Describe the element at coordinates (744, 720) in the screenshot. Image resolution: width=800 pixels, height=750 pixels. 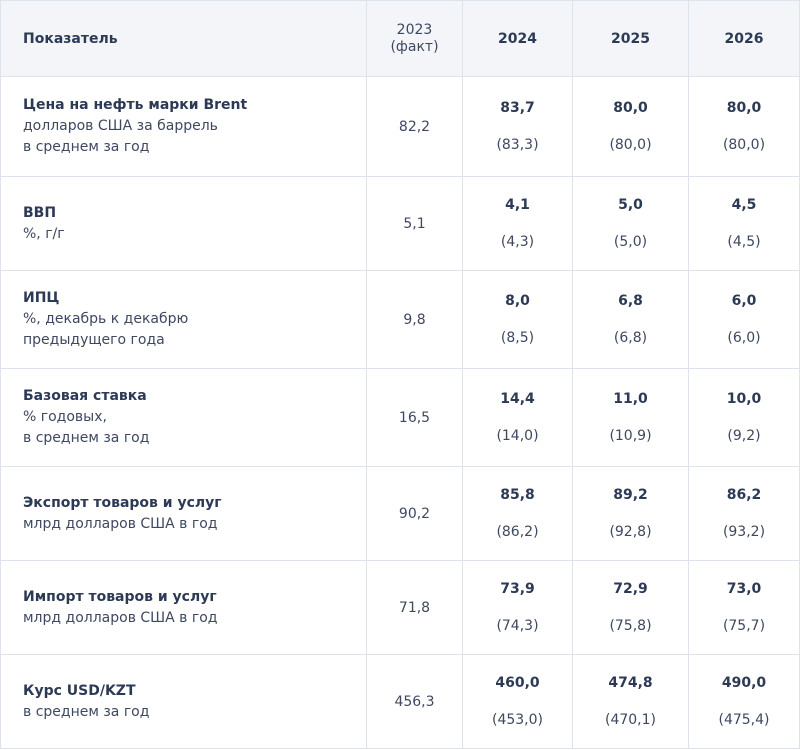
I see `previous-forecast: (475,4)` at that location.